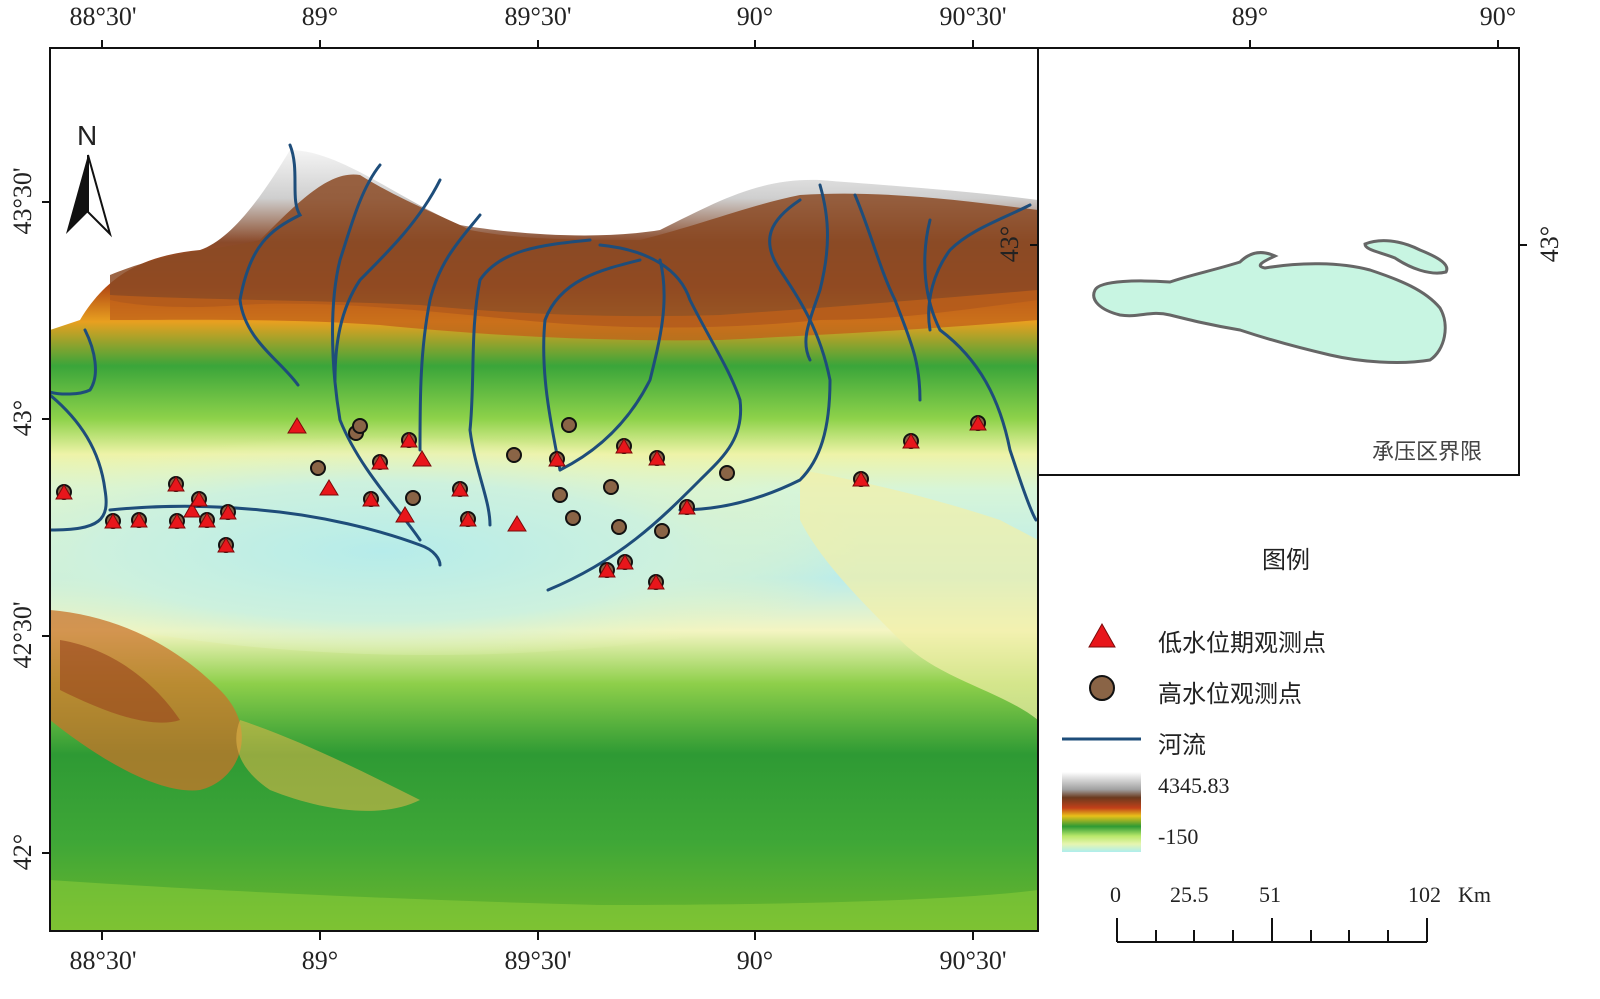  Describe the element at coordinates (1278, 143) in the screenshot. I see `inset-ticks` at that location.